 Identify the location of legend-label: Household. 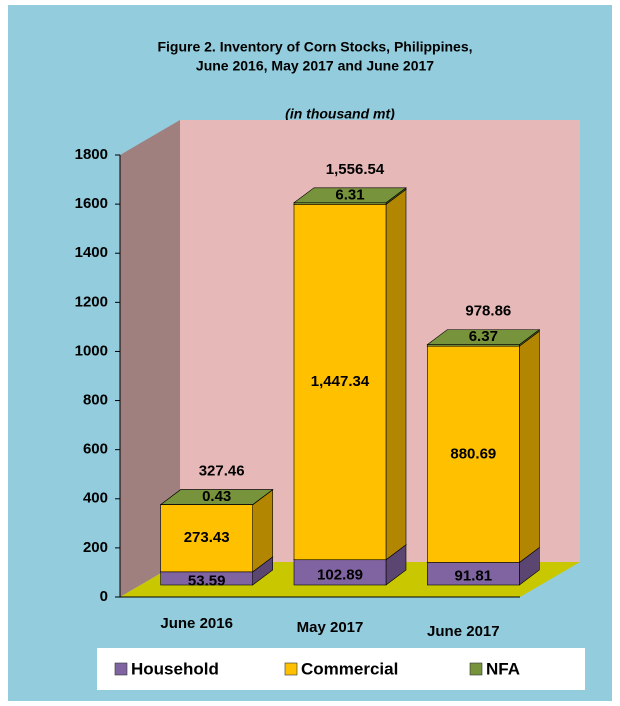
(175, 668).